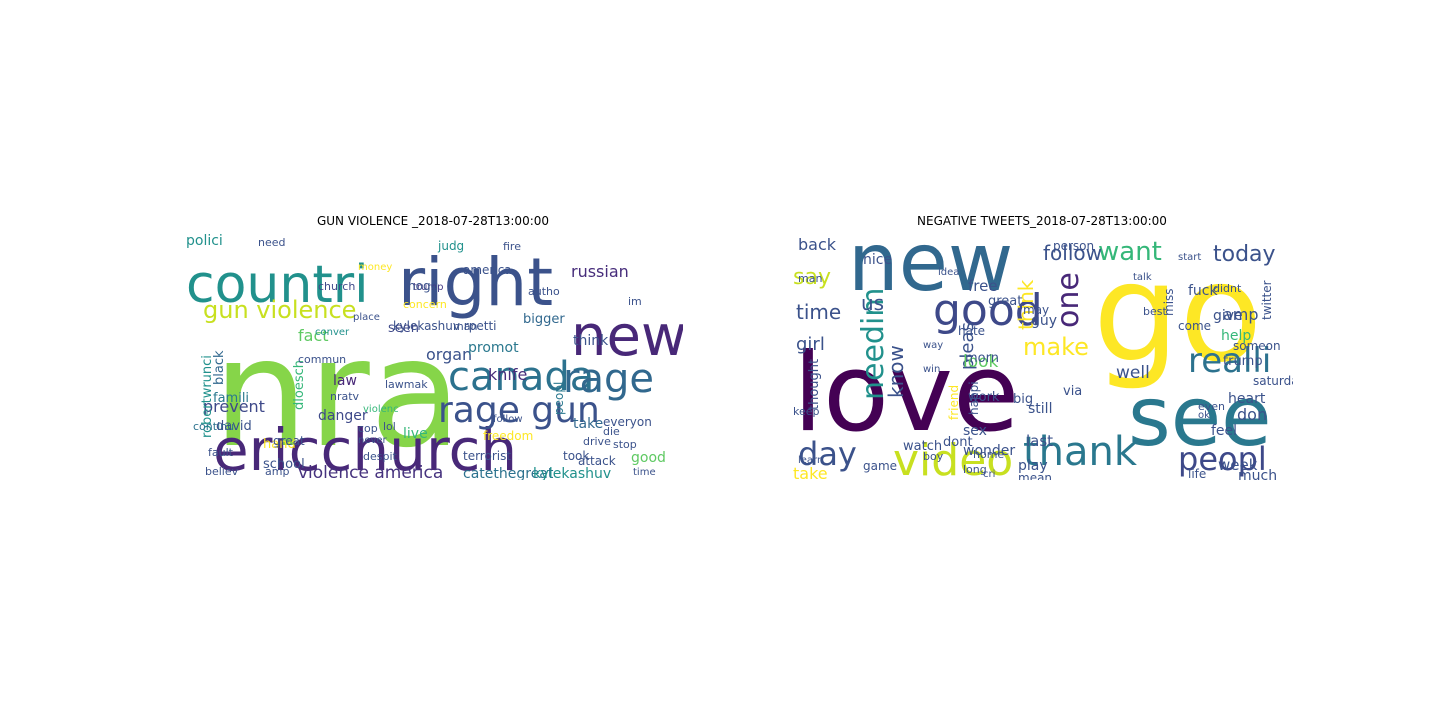  I want to click on word-lol: lol, so click(389, 426).